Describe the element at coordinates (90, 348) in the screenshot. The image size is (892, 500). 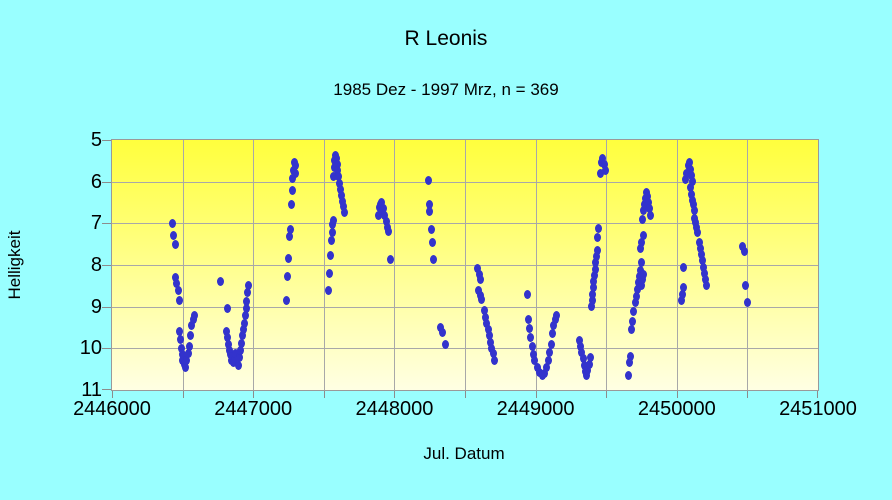
I see `y-axis-tick-label: 10` at that location.